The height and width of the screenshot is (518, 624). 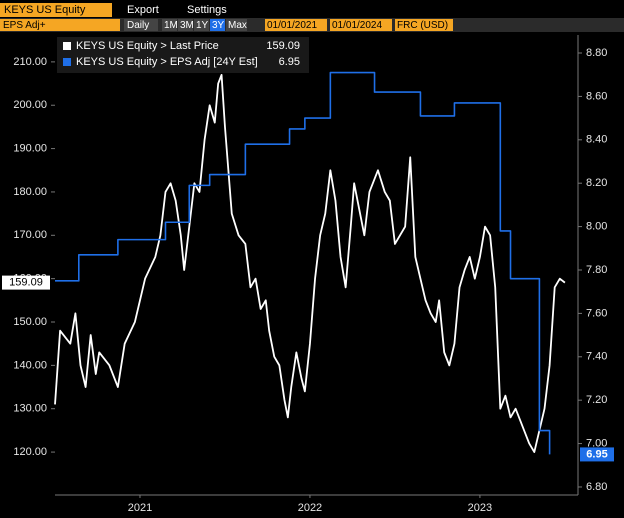 I want to click on y-tick-label: 120.00, so click(x=30, y=452).